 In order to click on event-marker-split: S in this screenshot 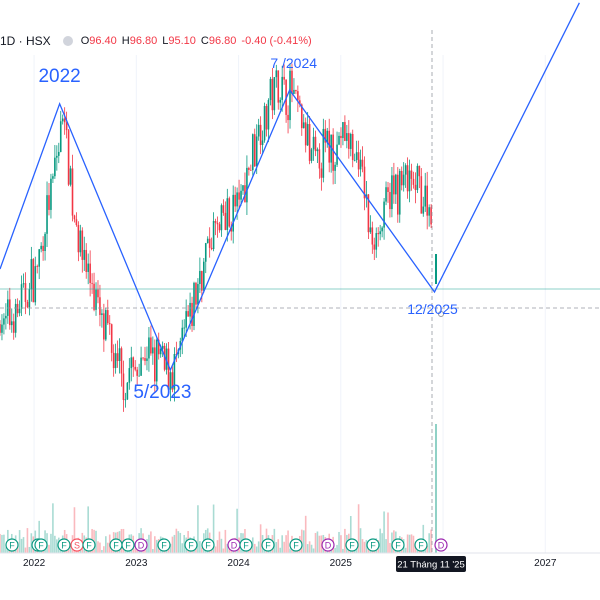, I will do `click(77, 545)`.